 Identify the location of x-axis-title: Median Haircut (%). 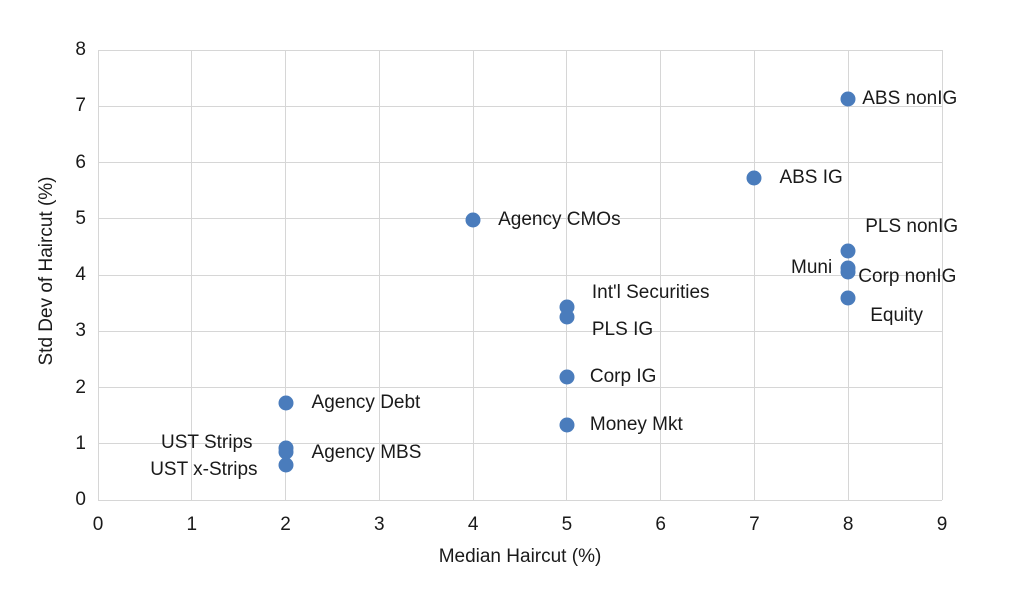
(520, 556).